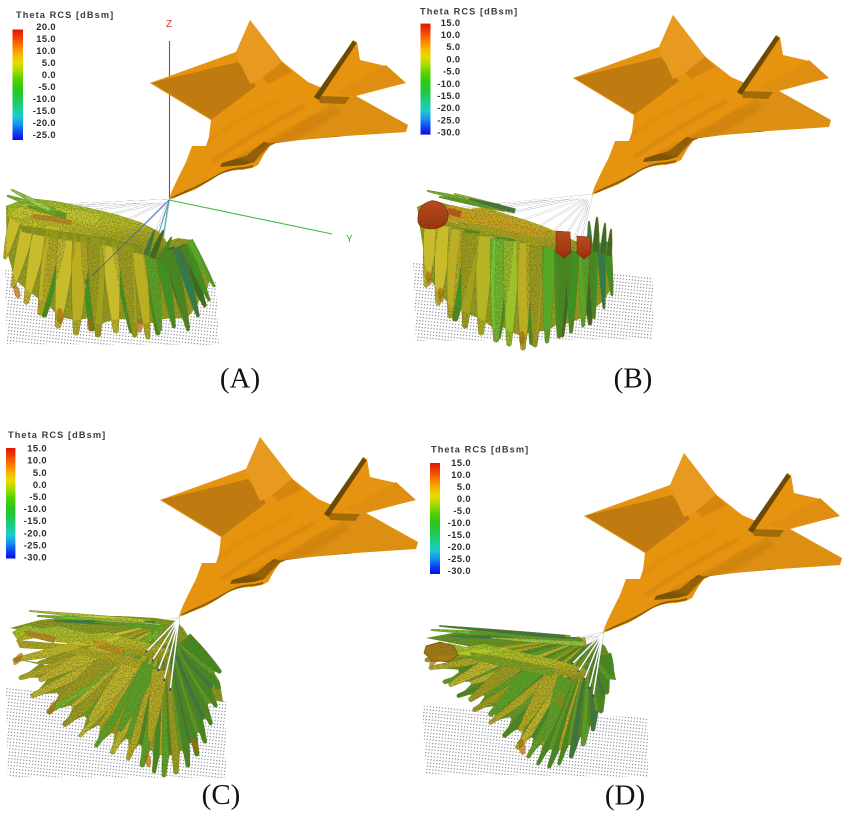 Image resolution: width=850 pixels, height=817 pixels. Describe the element at coordinates (221, 795) in the screenshot. I see `svg-text: (C)` at that location.